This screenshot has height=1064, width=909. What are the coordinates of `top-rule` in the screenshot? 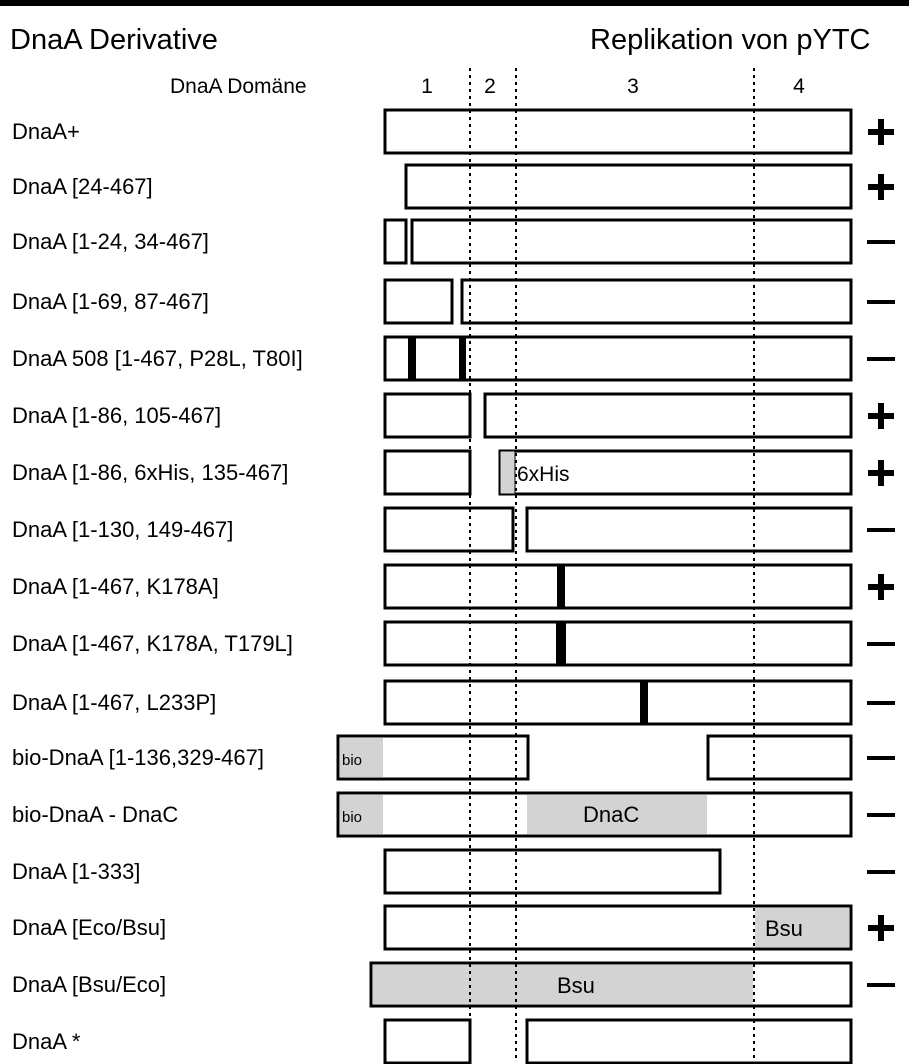 It's located at (454, 3).